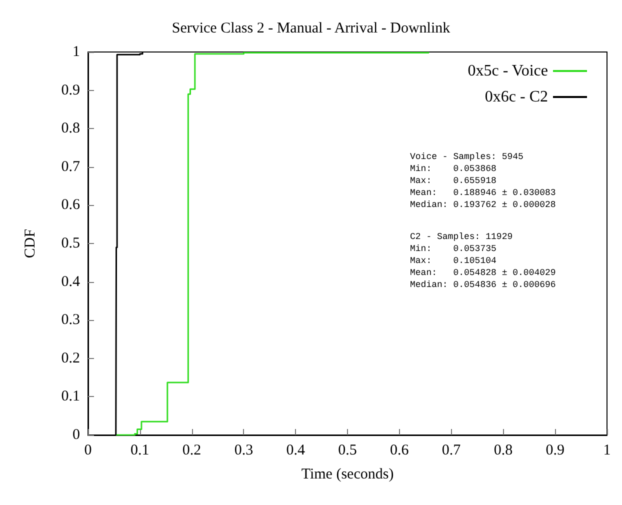  I want to click on y-tick-label: 0.7, so click(70, 166).